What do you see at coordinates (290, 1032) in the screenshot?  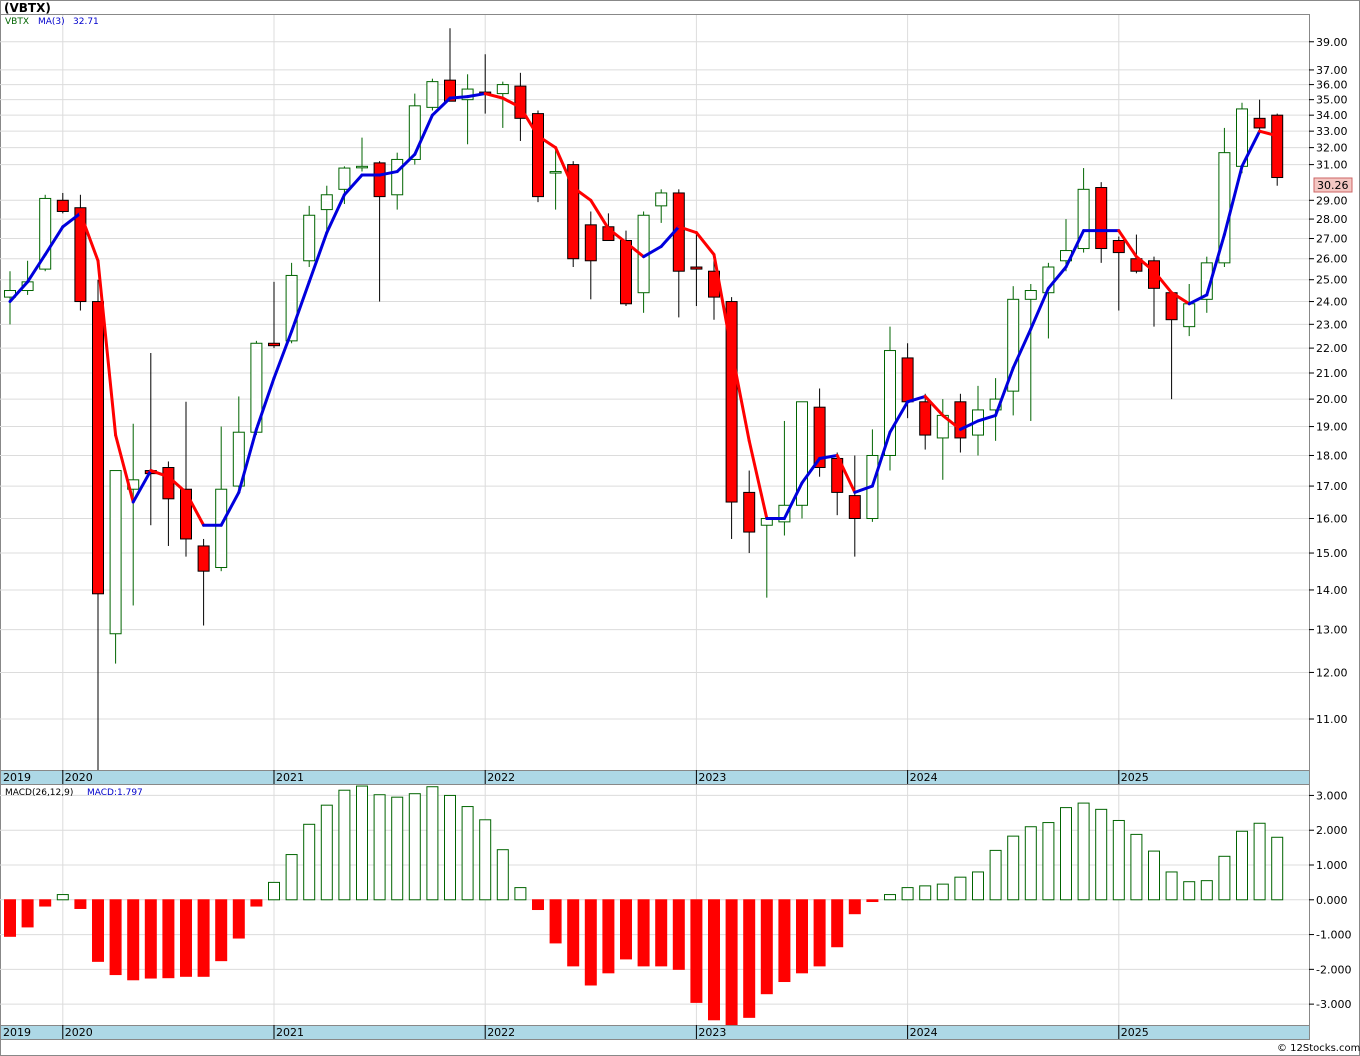 I see `x-axis-year-label: 2021` at bounding box center [290, 1032].